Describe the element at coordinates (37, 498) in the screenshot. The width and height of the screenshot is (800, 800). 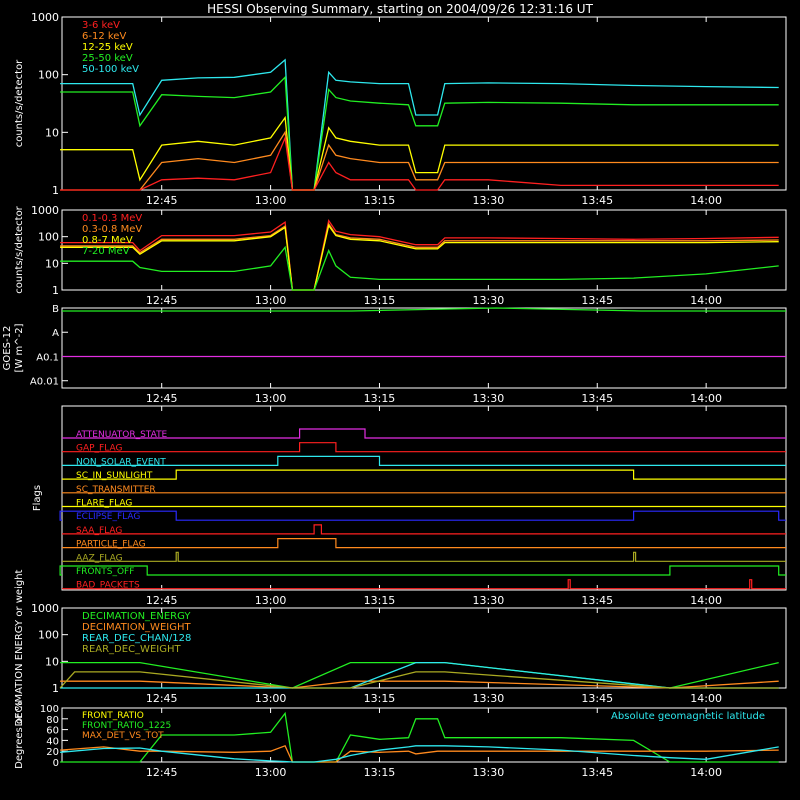
I see `y-axis-label: Flags` at that location.